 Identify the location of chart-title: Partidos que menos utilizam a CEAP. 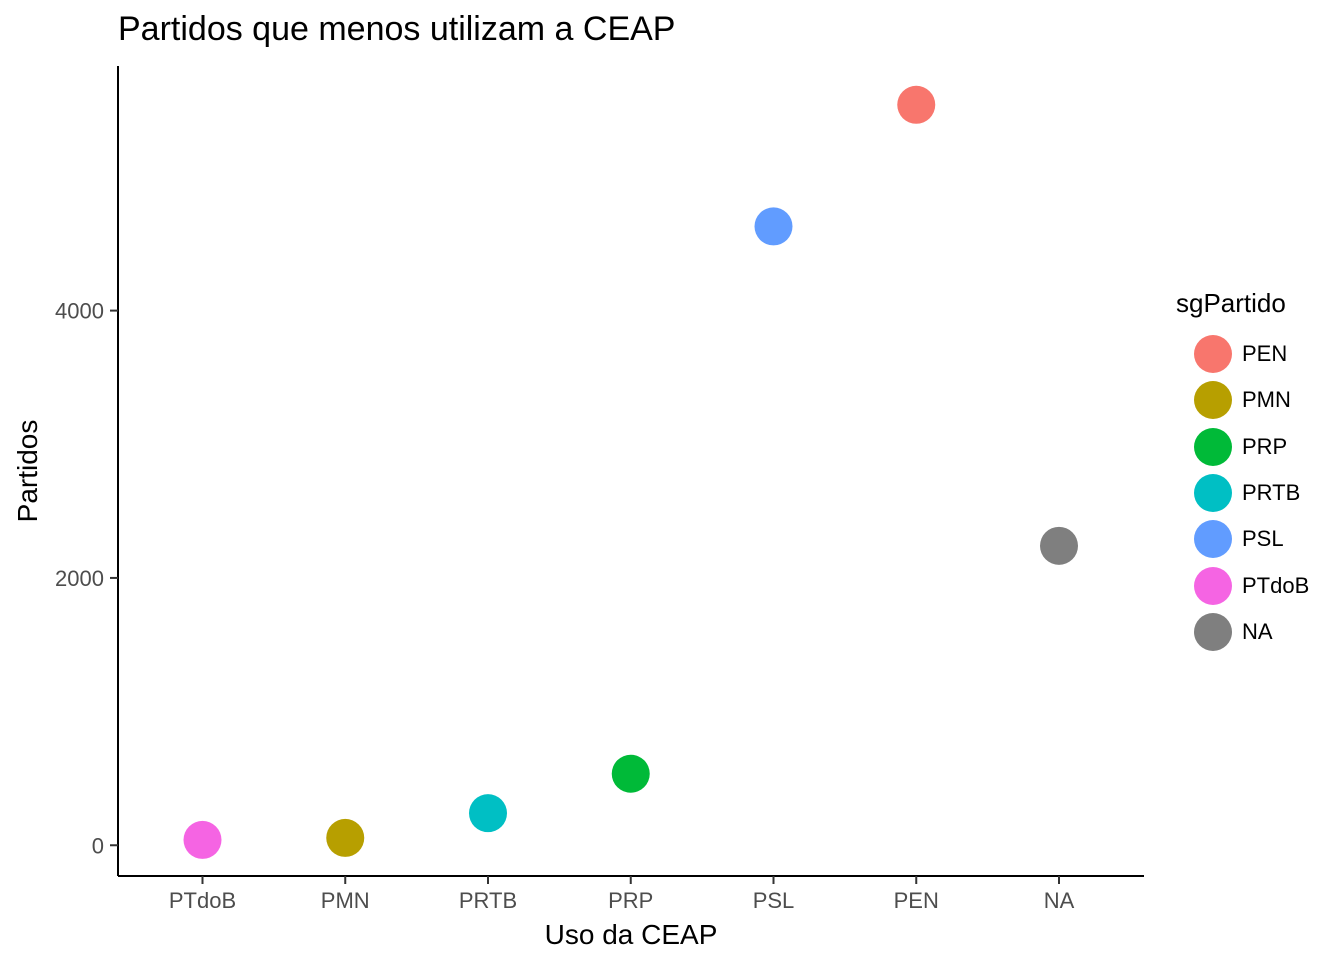
(397, 29).